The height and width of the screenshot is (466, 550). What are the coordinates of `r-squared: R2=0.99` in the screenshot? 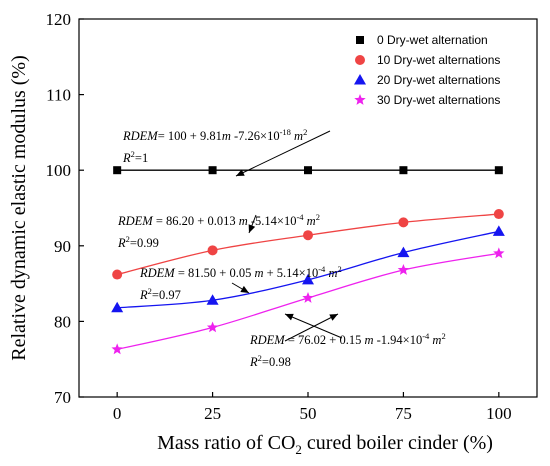 It's located at (138, 242).